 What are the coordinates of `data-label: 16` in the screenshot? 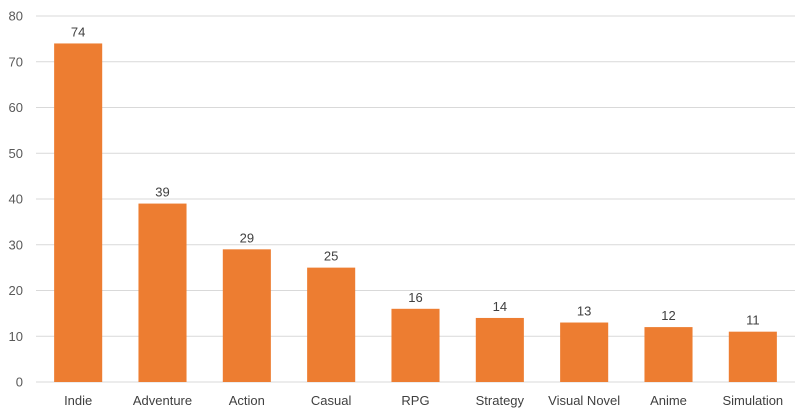 It's located at (415, 297).